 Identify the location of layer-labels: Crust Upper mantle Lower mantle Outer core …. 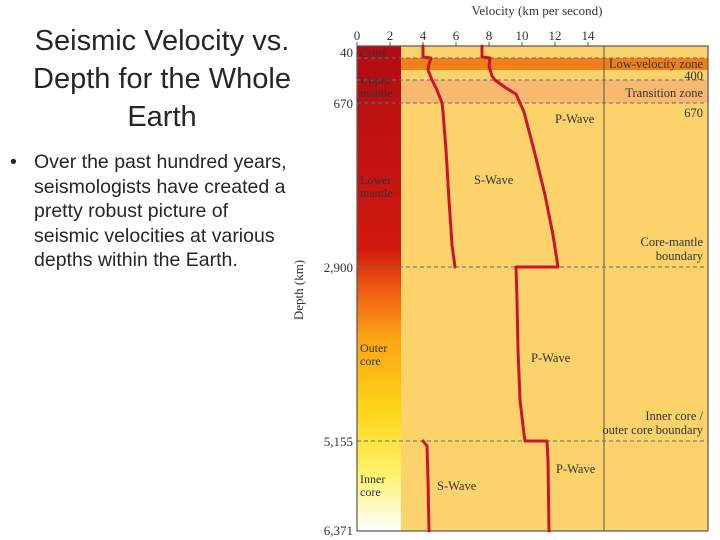
(376, 272).